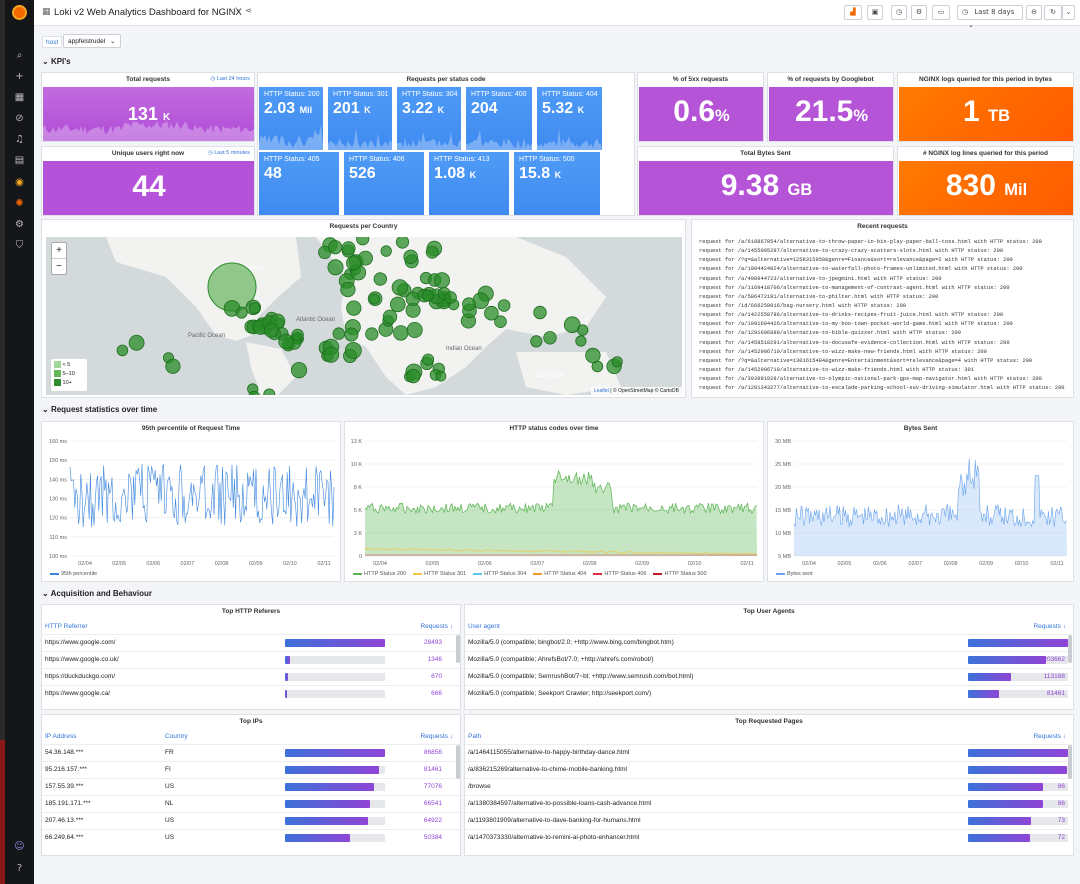 The image size is (1080, 884). What do you see at coordinates (19, 55) in the screenshot?
I see `search-icon: ⌕` at bounding box center [19, 55].